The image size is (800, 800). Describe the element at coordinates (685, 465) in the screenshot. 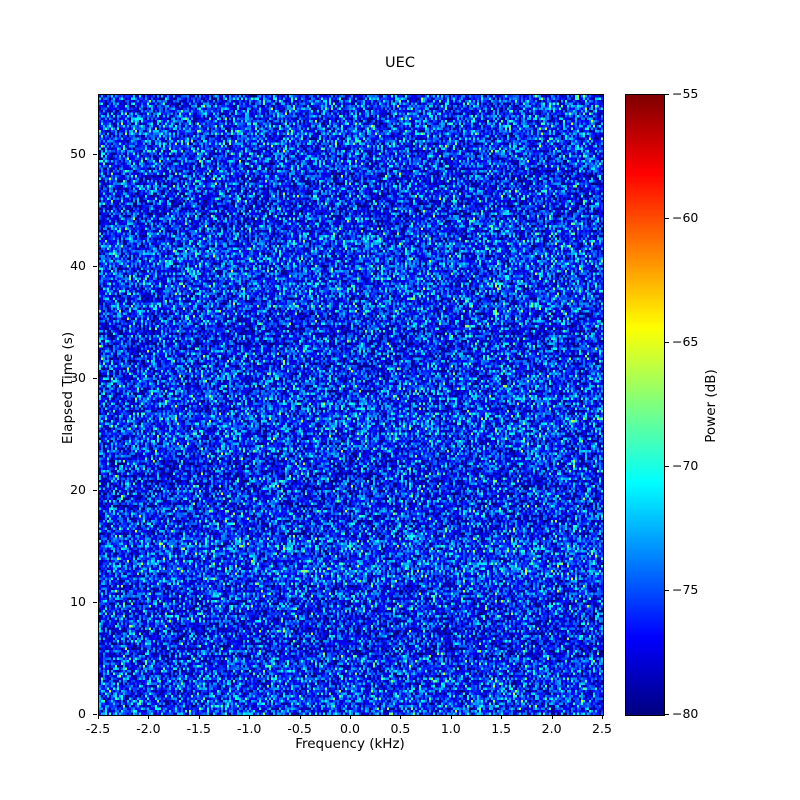

I see `colorbar-tick-label: −70` at that location.